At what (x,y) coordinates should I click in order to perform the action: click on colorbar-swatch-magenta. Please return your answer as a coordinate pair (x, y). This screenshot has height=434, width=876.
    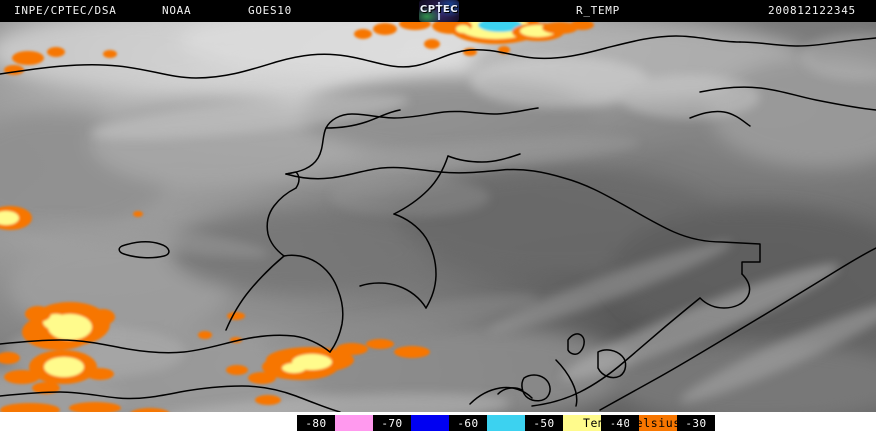
    Looking at the image, I should click on (354, 423).